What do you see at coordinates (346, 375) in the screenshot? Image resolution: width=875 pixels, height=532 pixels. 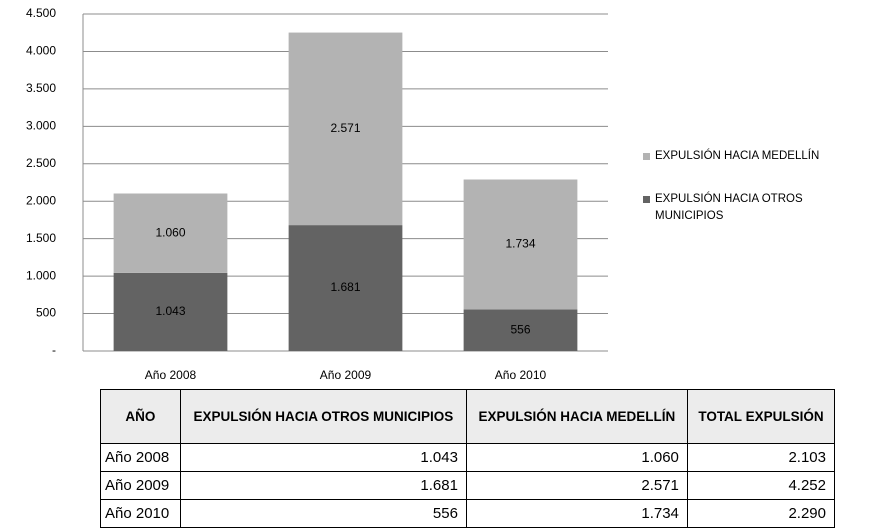 I see `x-tick-label: Año 2009` at bounding box center [346, 375].